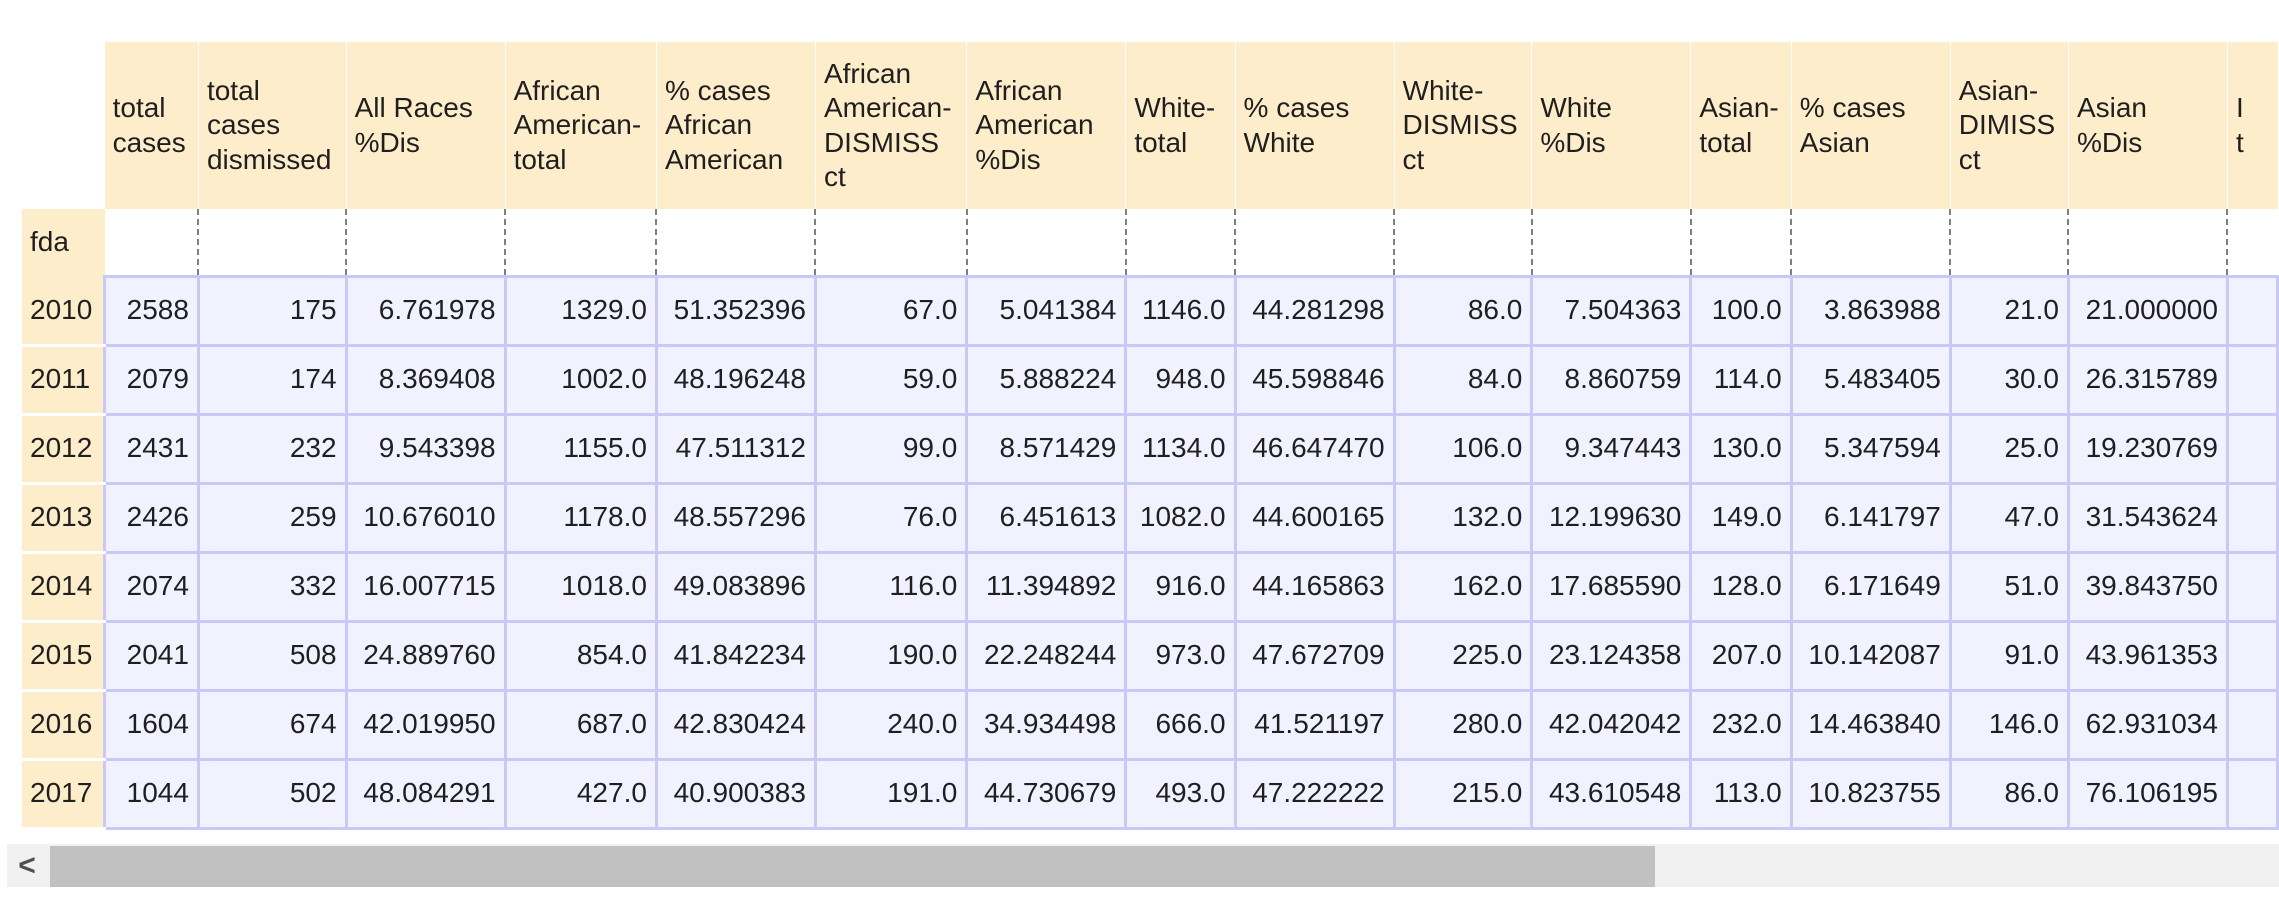  I want to click on table-cell: 1604, so click(151, 724).